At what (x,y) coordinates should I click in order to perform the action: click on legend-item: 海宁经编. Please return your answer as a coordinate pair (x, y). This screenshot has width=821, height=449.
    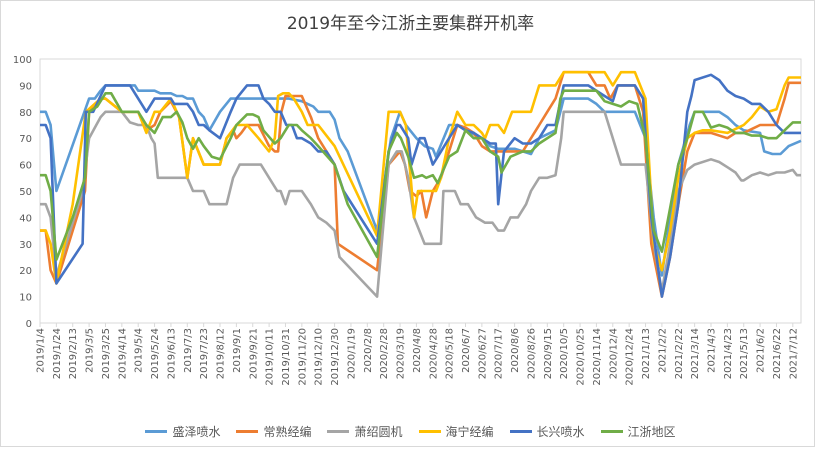
    Looking at the image, I should click on (456, 431).